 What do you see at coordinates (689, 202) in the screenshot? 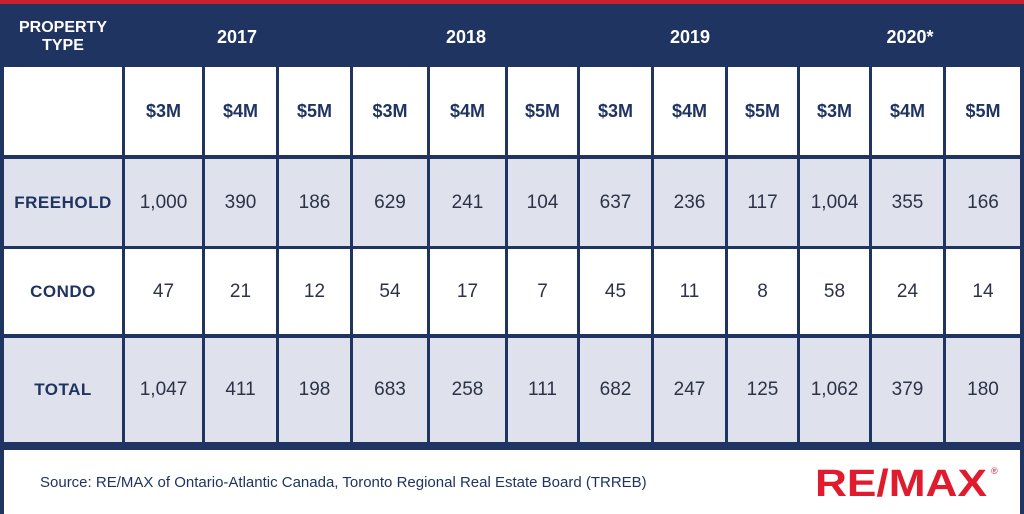
I see `data-cell: 236` at bounding box center [689, 202].